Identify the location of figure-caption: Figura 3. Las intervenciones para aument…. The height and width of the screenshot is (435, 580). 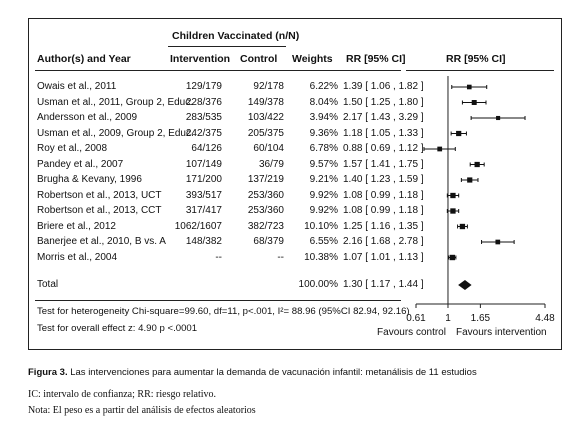
(252, 372).